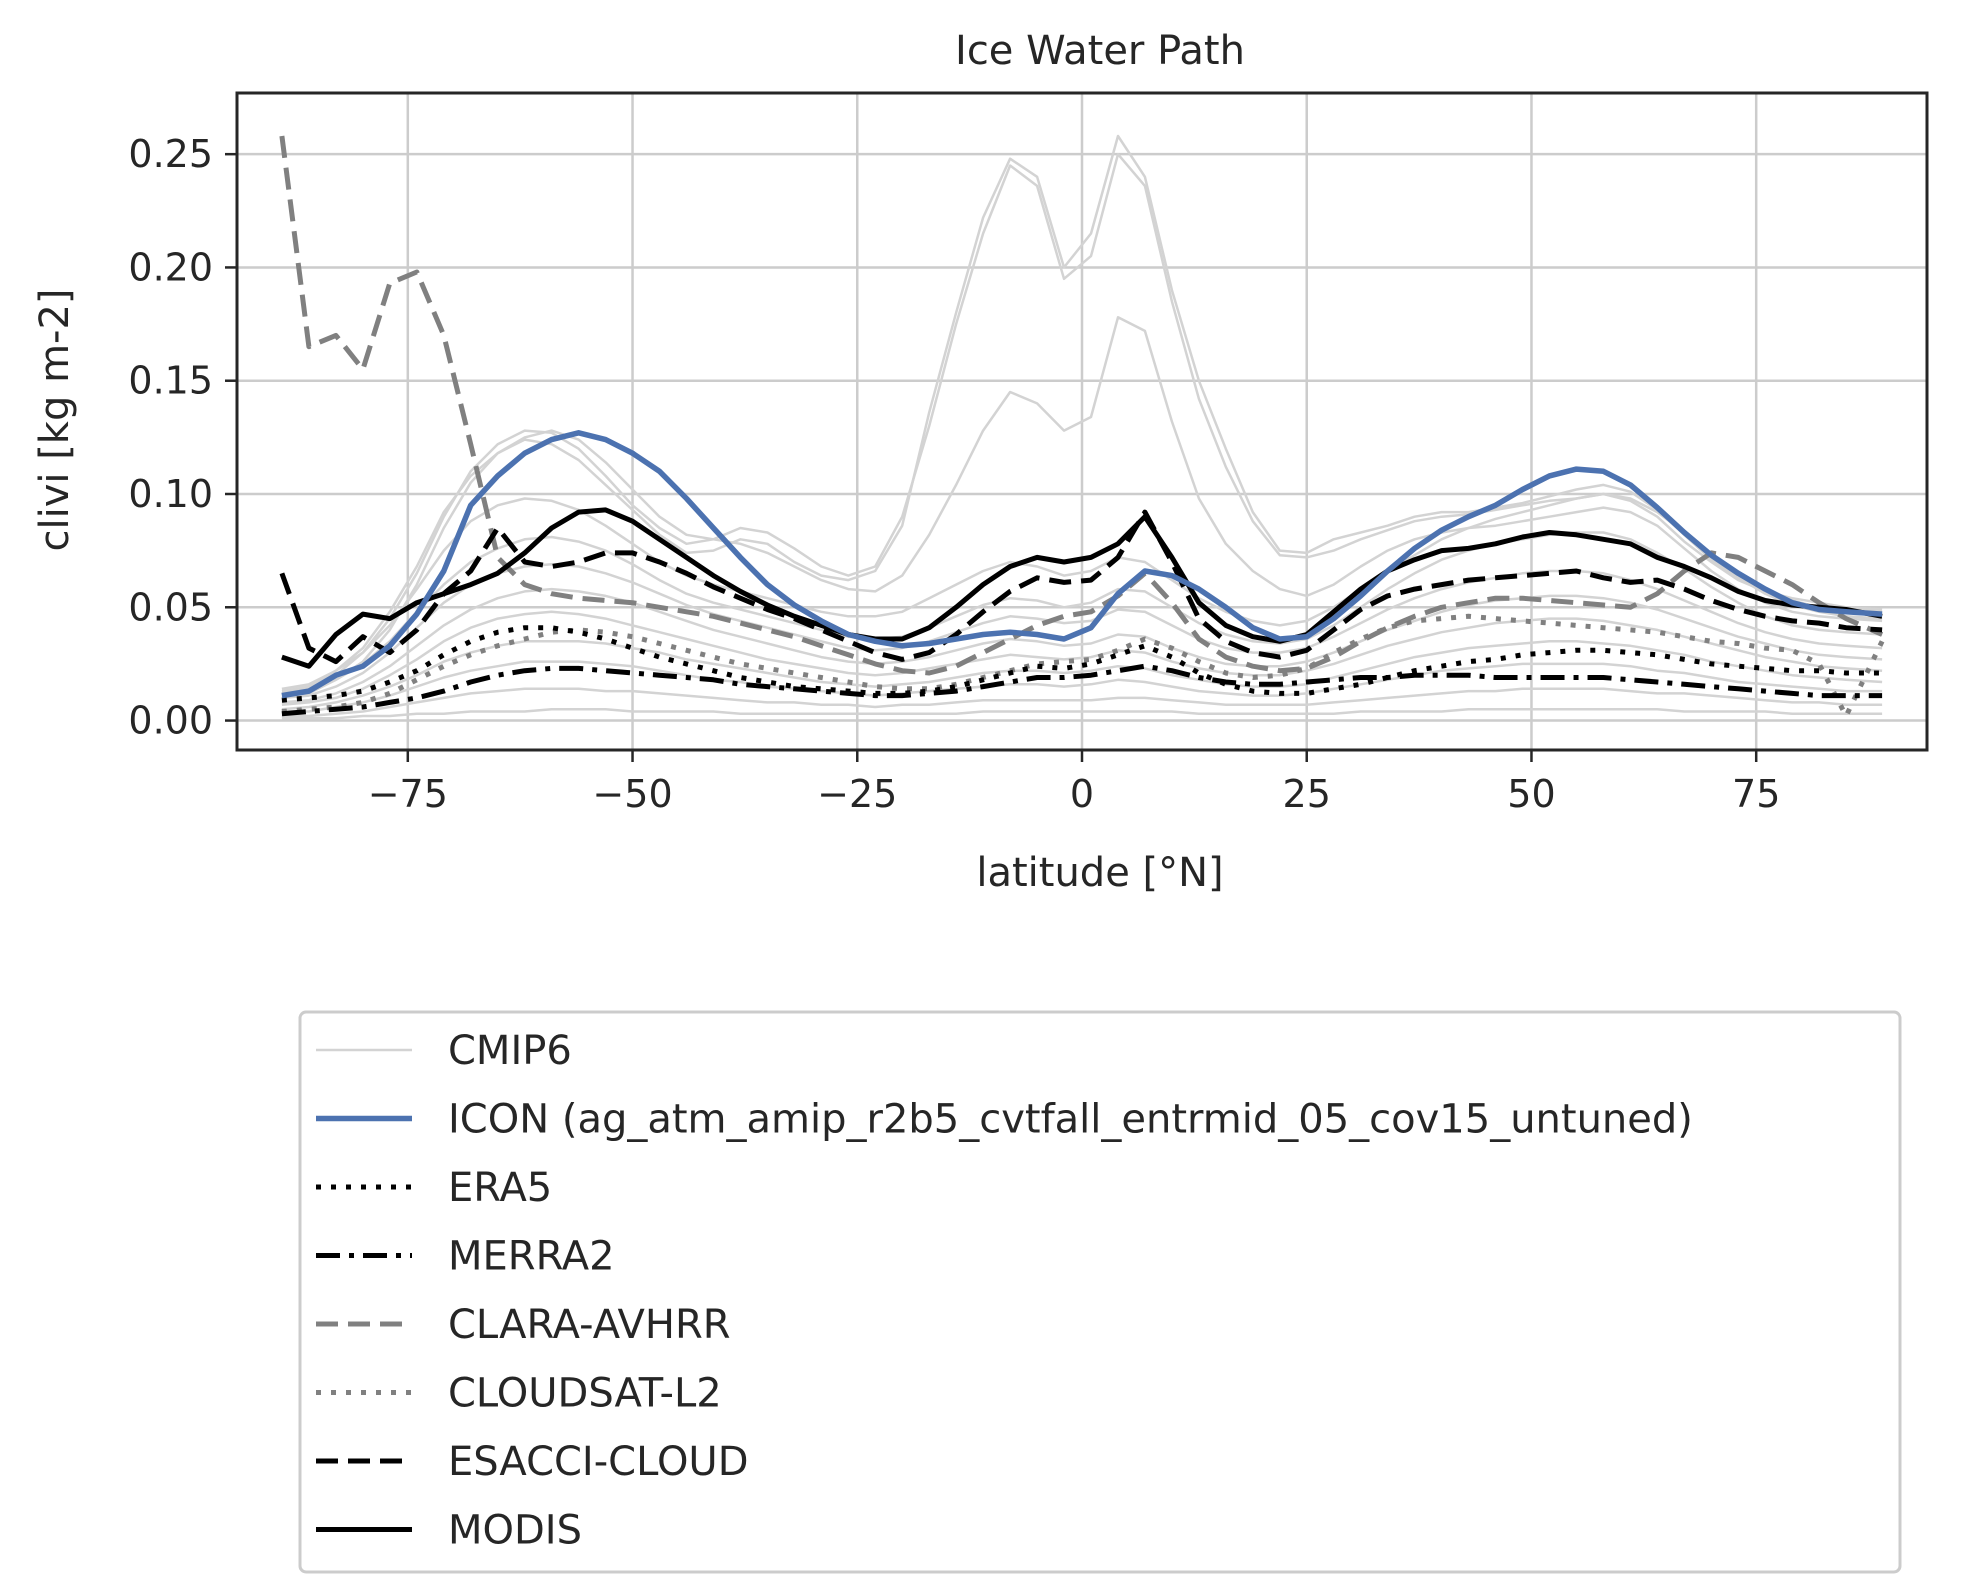  I want to click on x-tick-label: 25, so click(1307, 794).